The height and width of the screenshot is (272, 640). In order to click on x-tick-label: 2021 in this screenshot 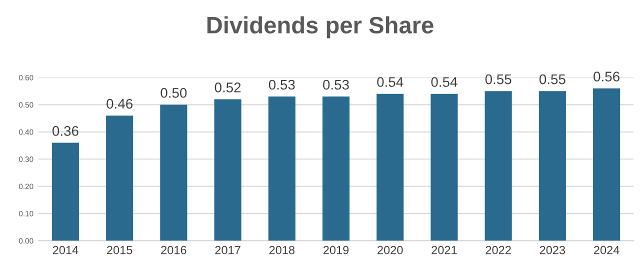, I will do `click(444, 250)`.